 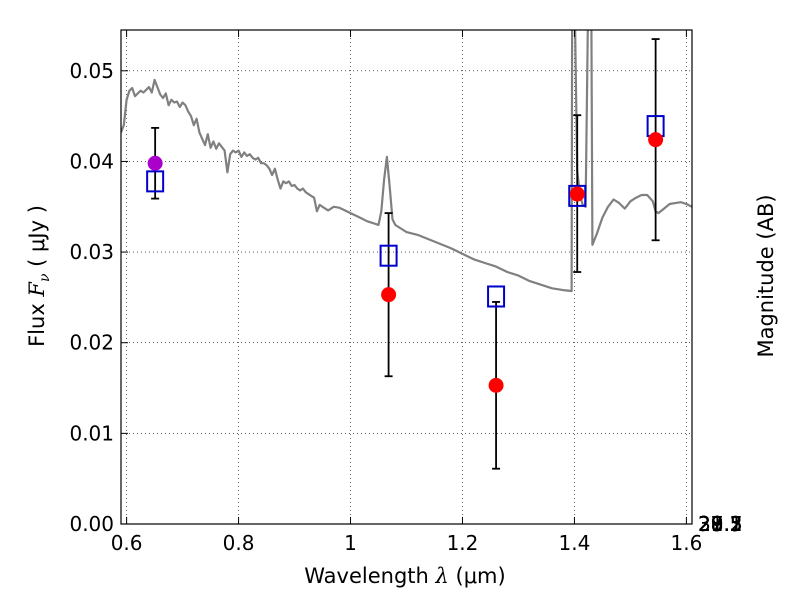 What do you see at coordinates (463, 543) in the screenshot?
I see `x-tick-label: 1.2` at bounding box center [463, 543].